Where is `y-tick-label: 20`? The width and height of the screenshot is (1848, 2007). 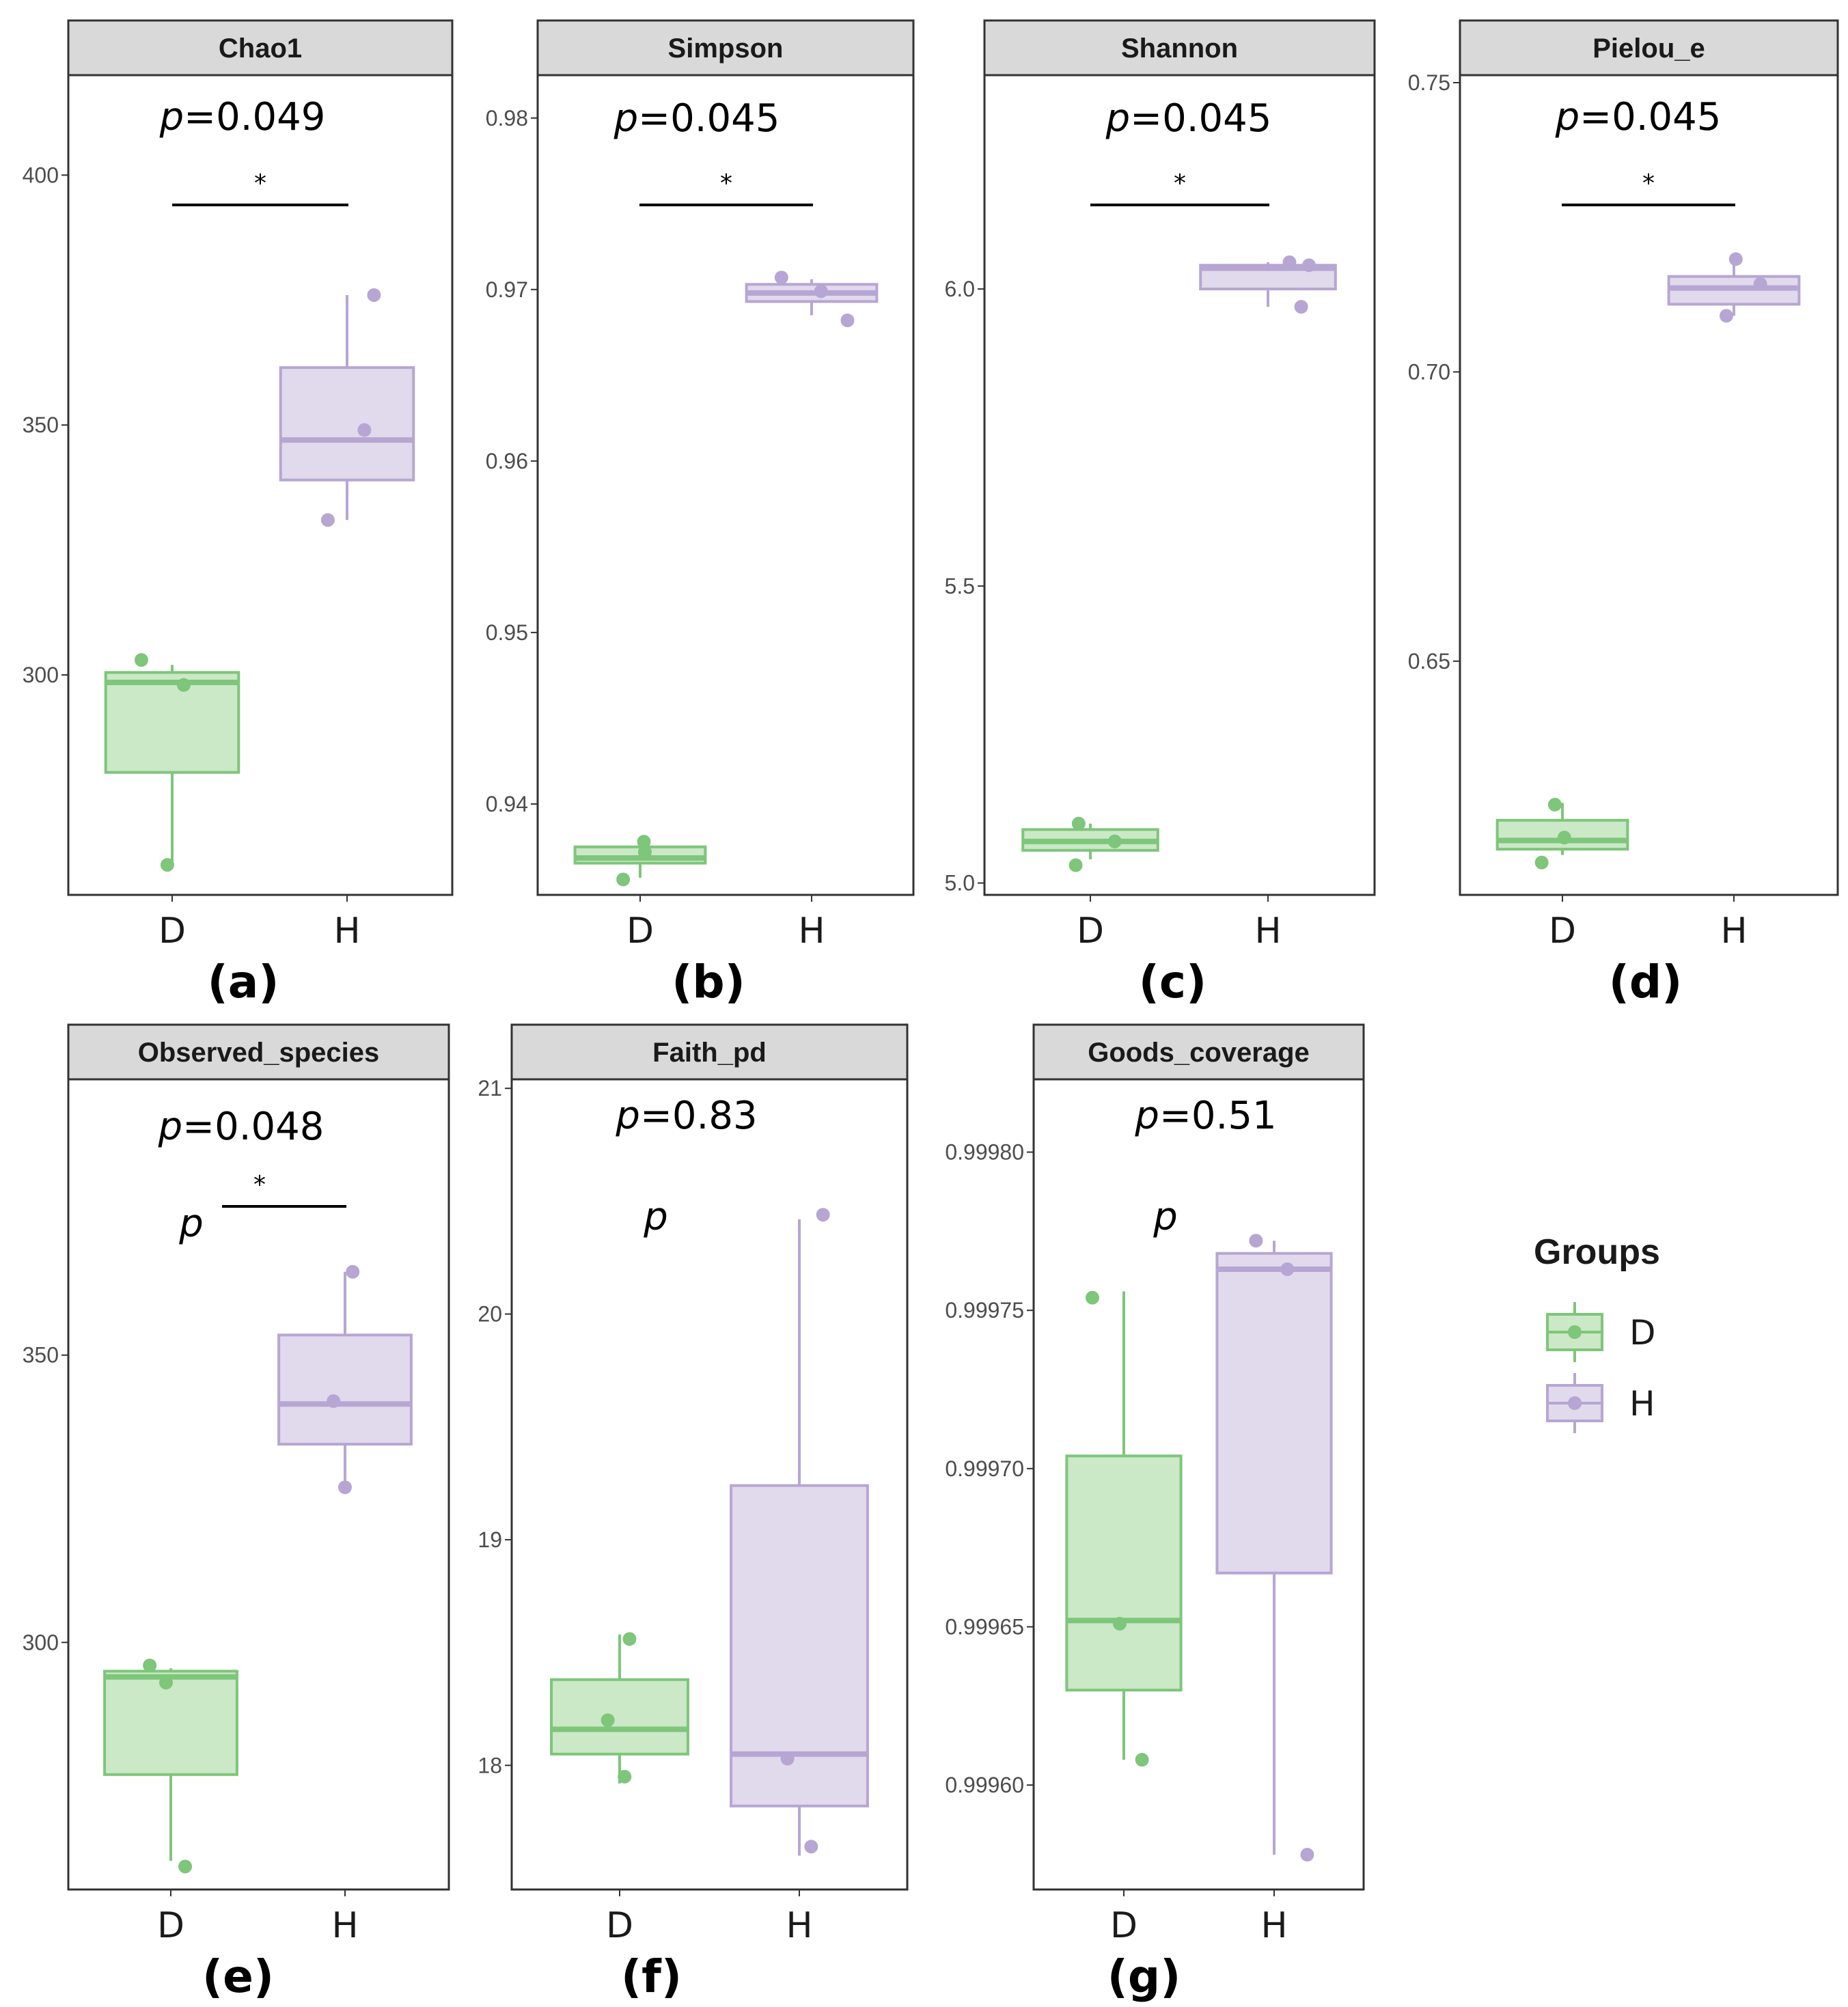
y-tick-label: 20 is located at coordinates (490, 1315).